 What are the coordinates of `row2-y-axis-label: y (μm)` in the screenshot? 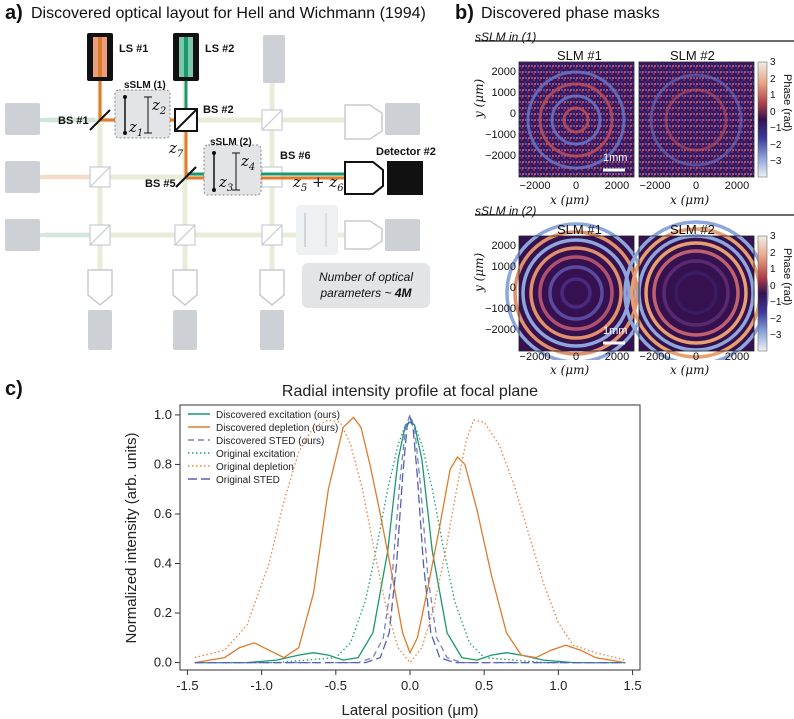 It's located at (479, 272).